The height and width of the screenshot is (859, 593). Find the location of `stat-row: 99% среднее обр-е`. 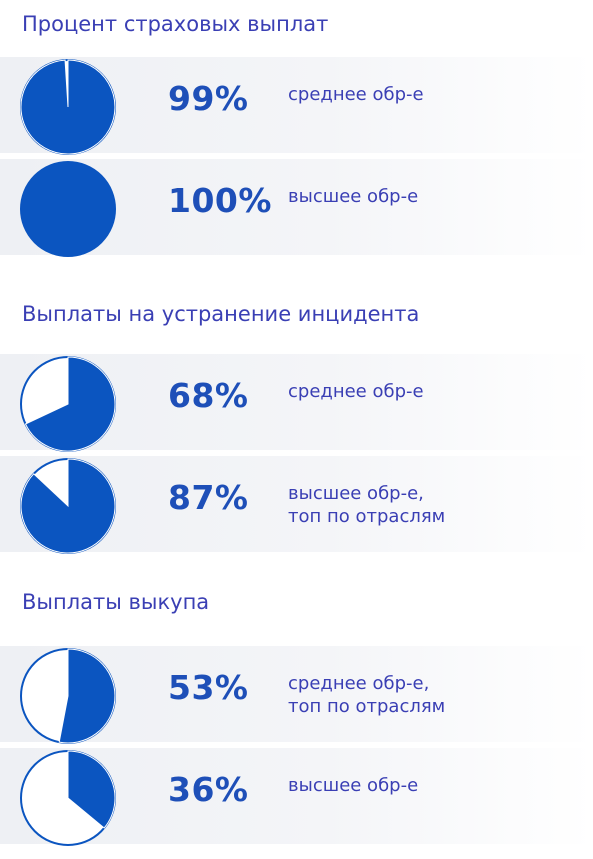

stat-row: 99% среднее обр-е is located at coordinates (296, 106).